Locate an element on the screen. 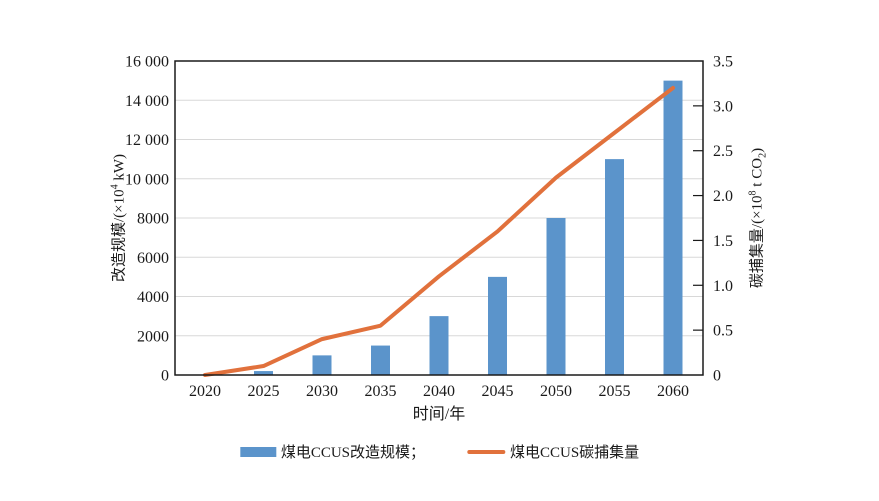 The image size is (879, 501). y-right-axis-title: 碳捕集量/(×108 t CO2) is located at coordinates (757, 218).